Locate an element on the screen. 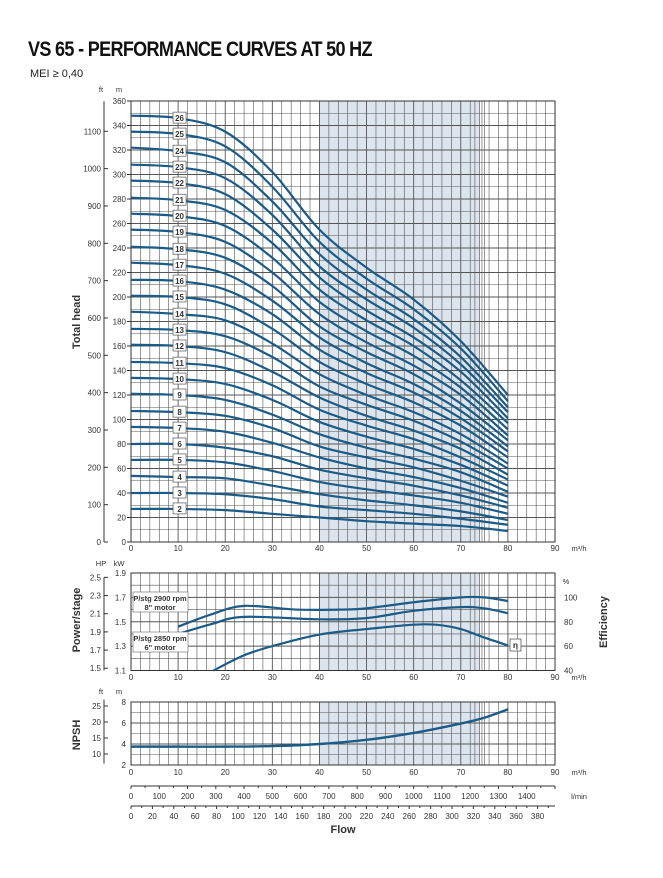 Image resolution: width=663 pixels, height=878 pixels. ft-unit-label: ft is located at coordinates (101, 691).